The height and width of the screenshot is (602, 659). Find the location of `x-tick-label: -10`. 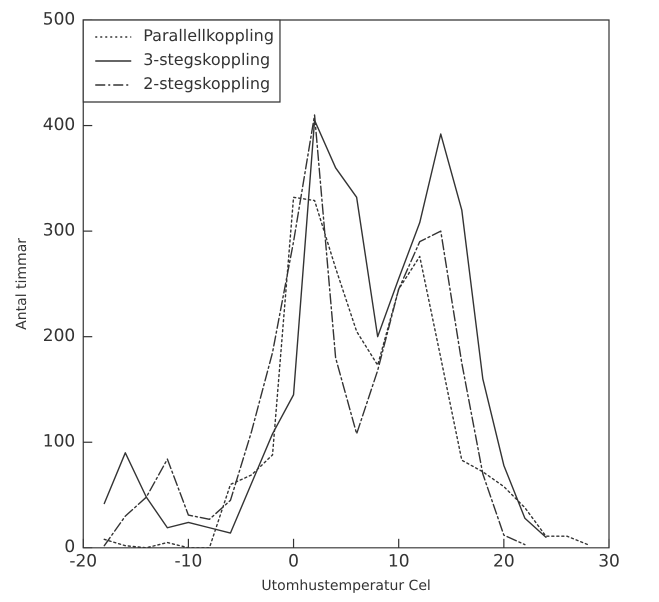

x-tick-label: -10 is located at coordinates (188, 561).